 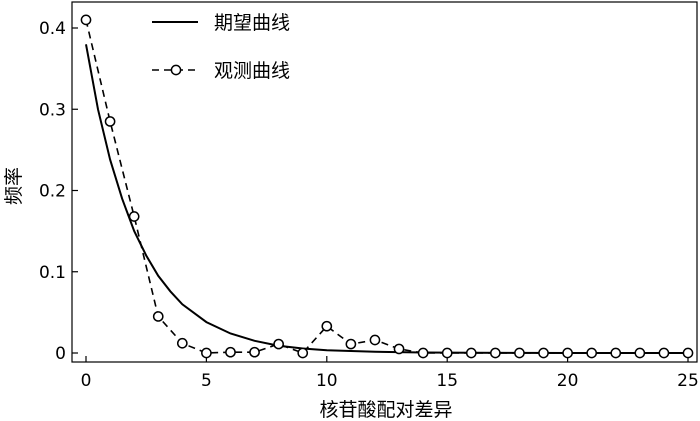 I want to click on x-axis: 0 5 10 15 20 25, so click(x=390, y=373).